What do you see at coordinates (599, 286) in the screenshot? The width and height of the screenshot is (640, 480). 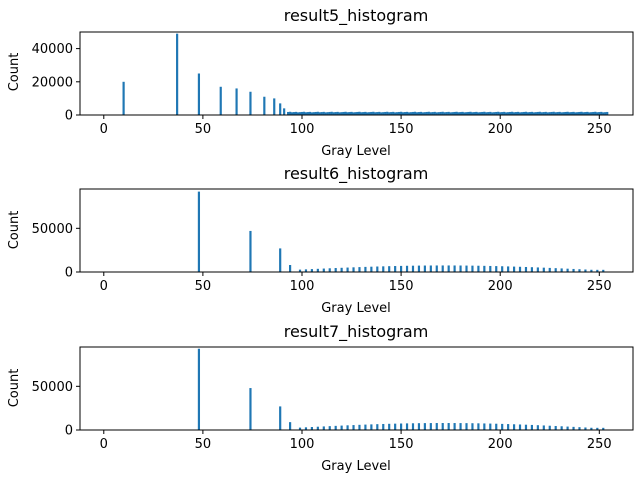 I see `x-tick-label: 250` at bounding box center [599, 286].